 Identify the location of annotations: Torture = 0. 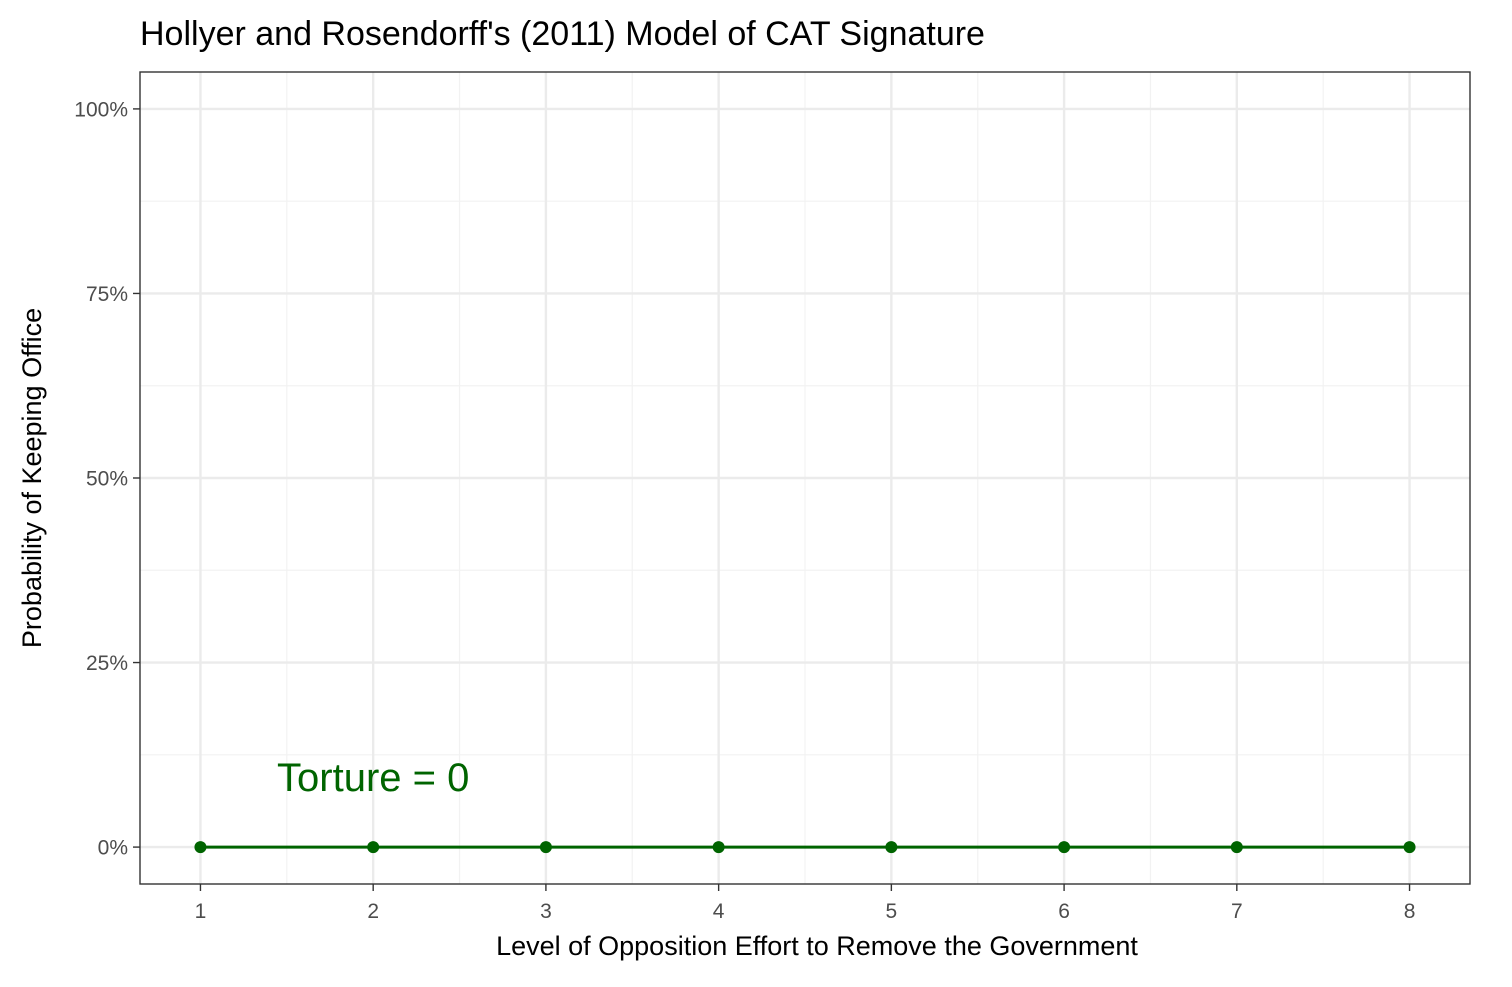
(373, 778).